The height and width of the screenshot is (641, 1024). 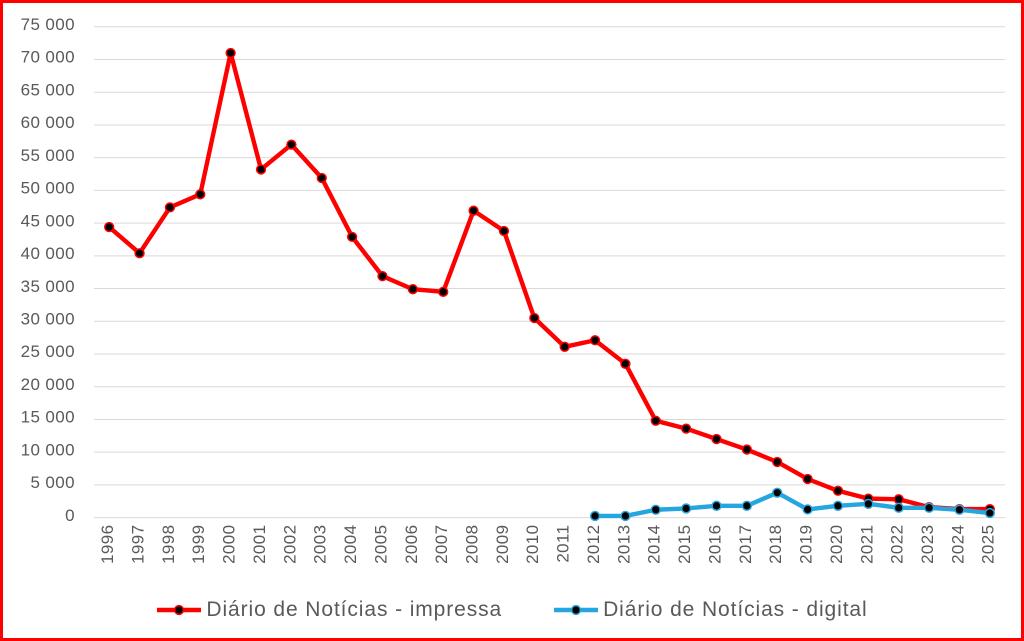 What do you see at coordinates (198, 544) in the screenshot?
I see `x-tick-label: 1999` at bounding box center [198, 544].